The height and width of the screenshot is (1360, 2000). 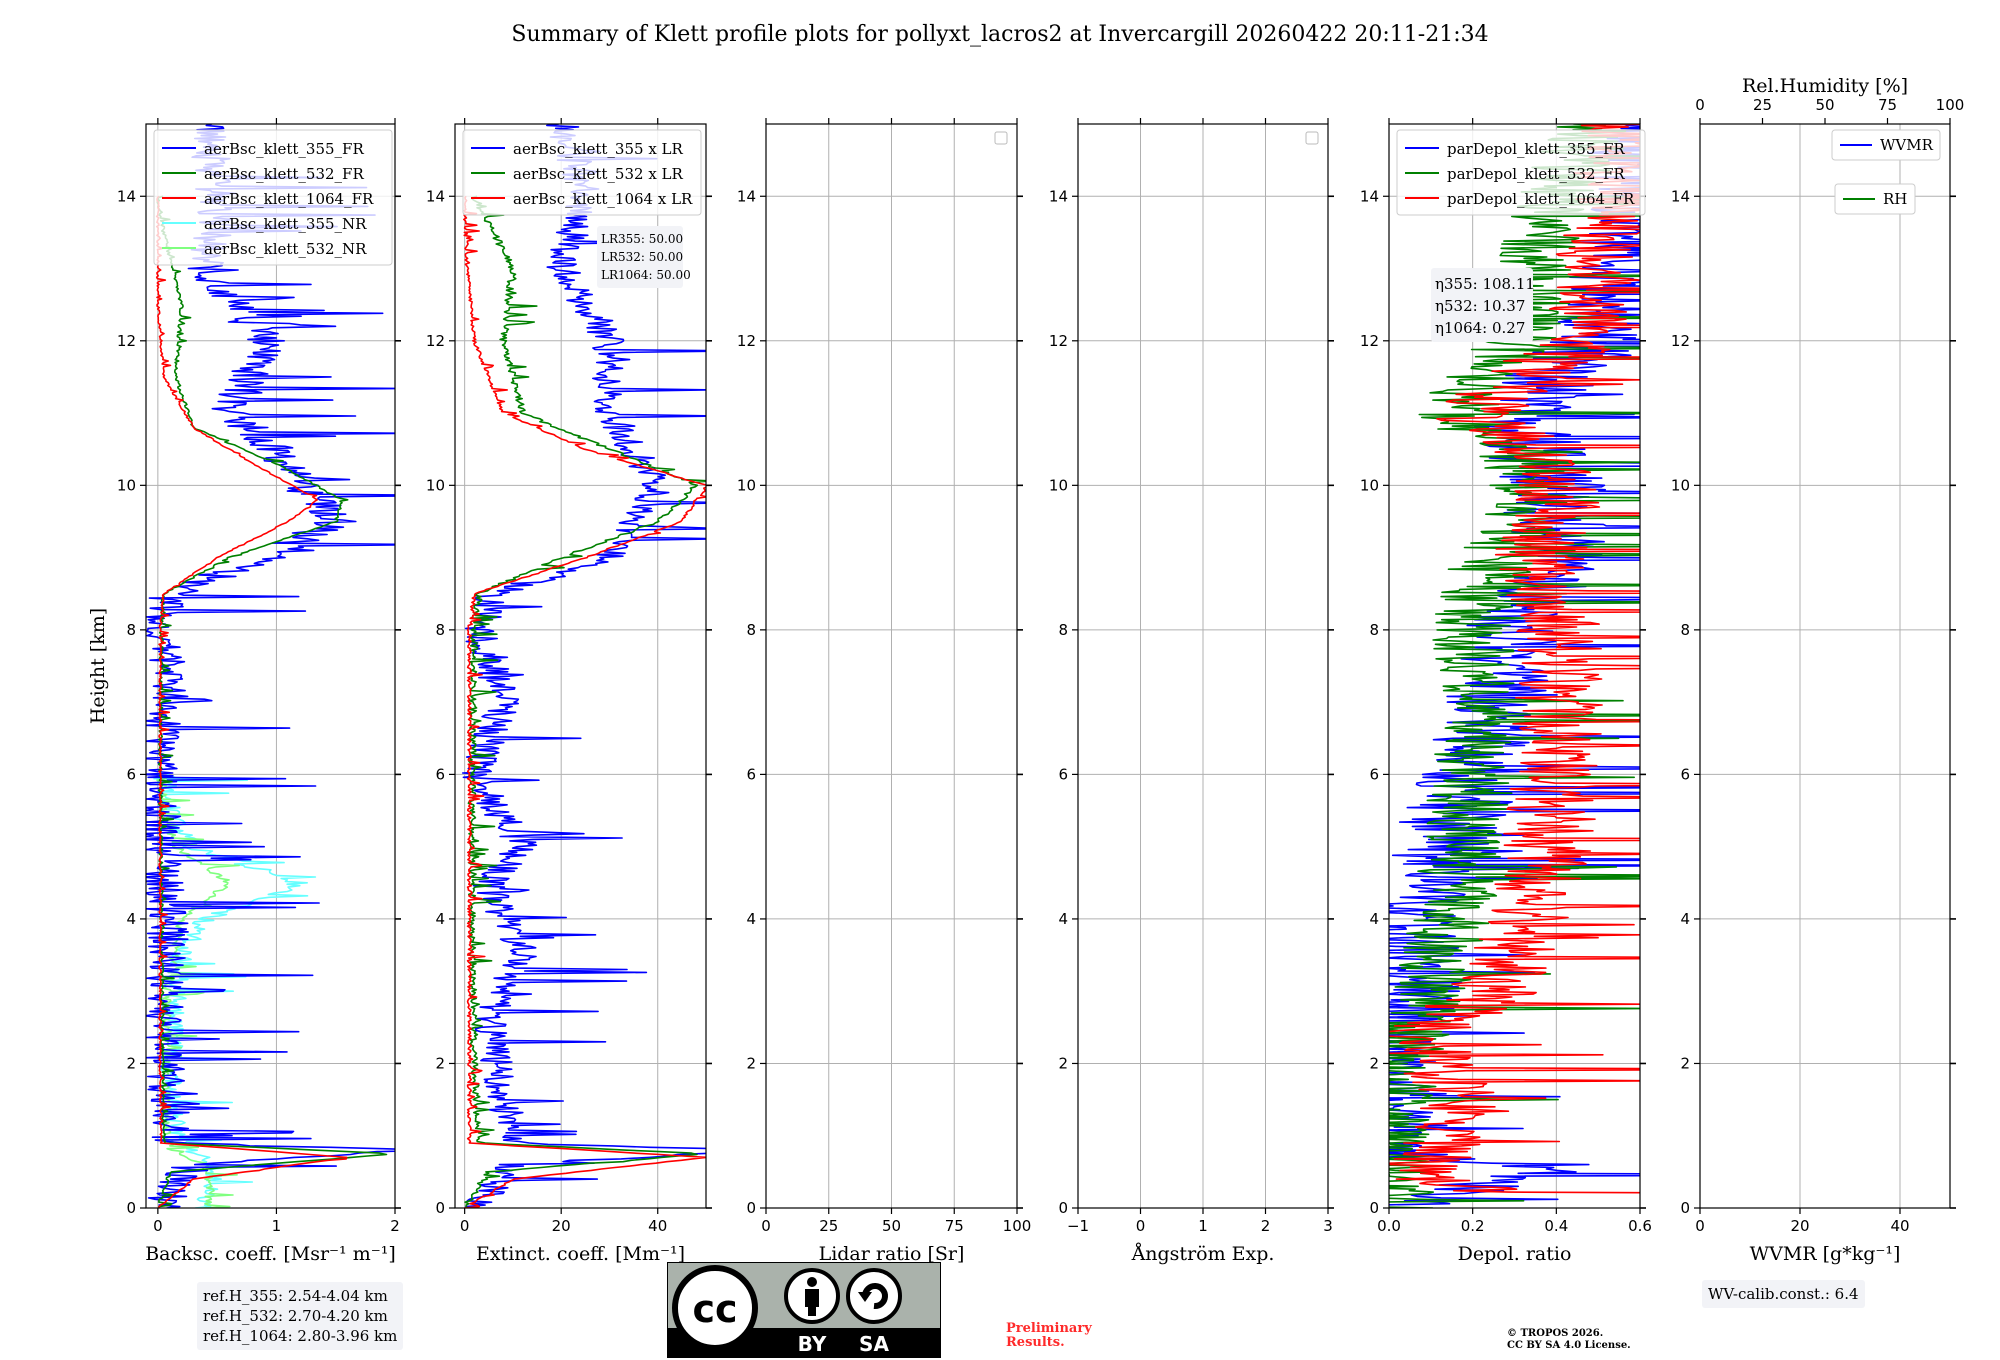 I want to click on annotation-text: LR355: 50.00, so click(x=642, y=239).